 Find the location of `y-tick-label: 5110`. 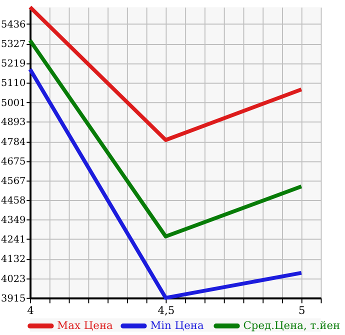

y-tick-label: 5110 is located at coordinates (13, 84).